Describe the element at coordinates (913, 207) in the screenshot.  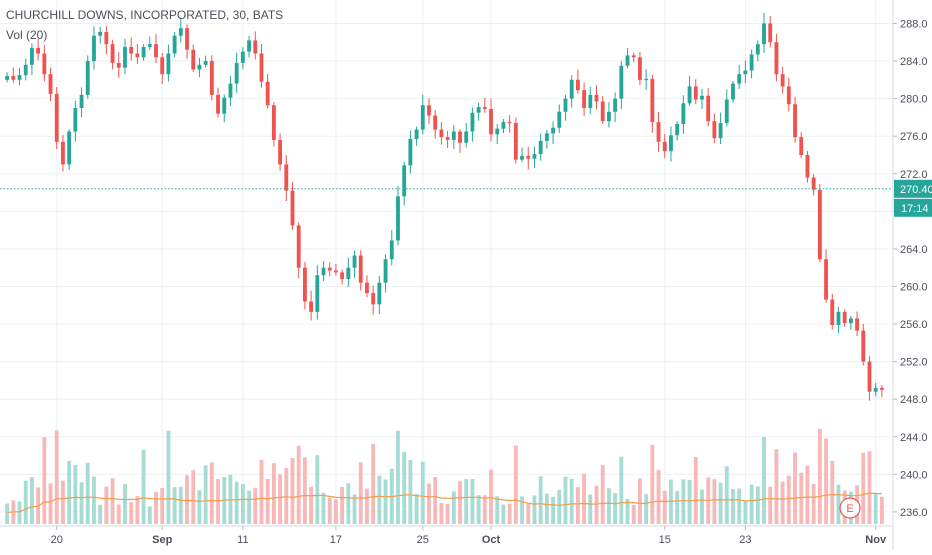
I see `countdown-badge` at that location.